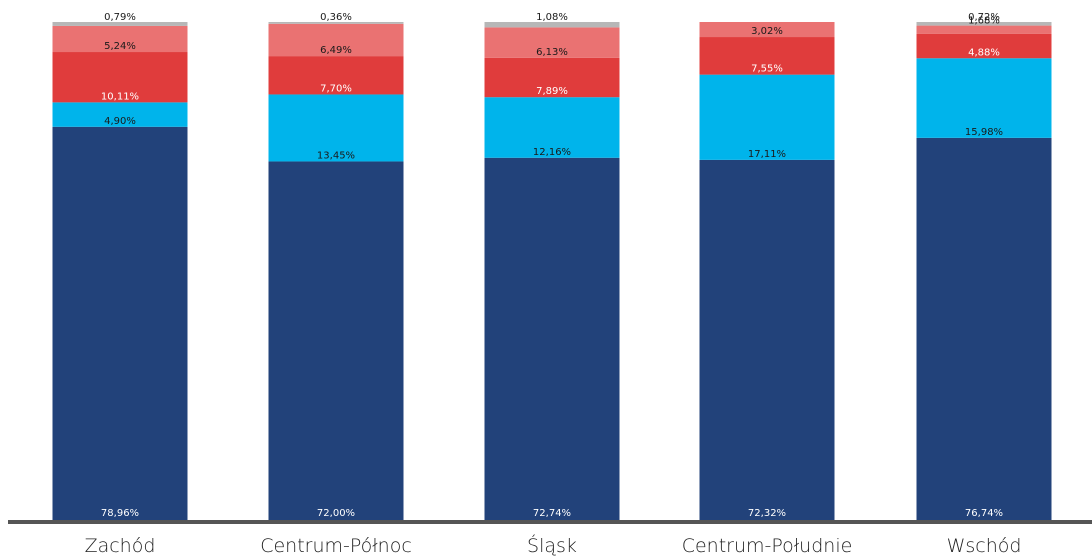 This screenshot has height=558, width=1092. I want to click on value-label-5-3: 1,08%, so click(552, 17).